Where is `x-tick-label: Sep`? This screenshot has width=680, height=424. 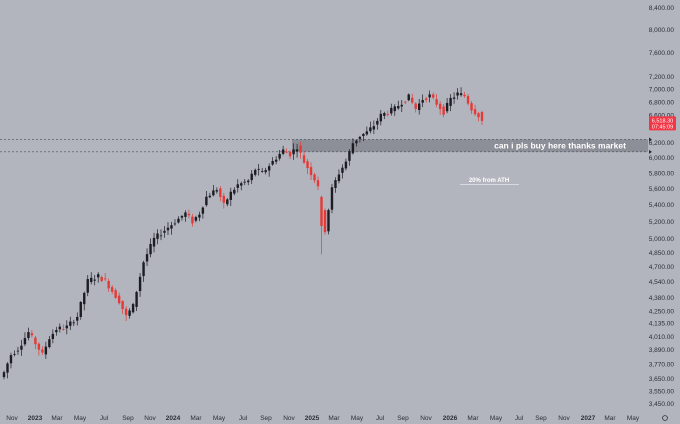 x-tick-label: Sep is located at coordinates (541, 418).